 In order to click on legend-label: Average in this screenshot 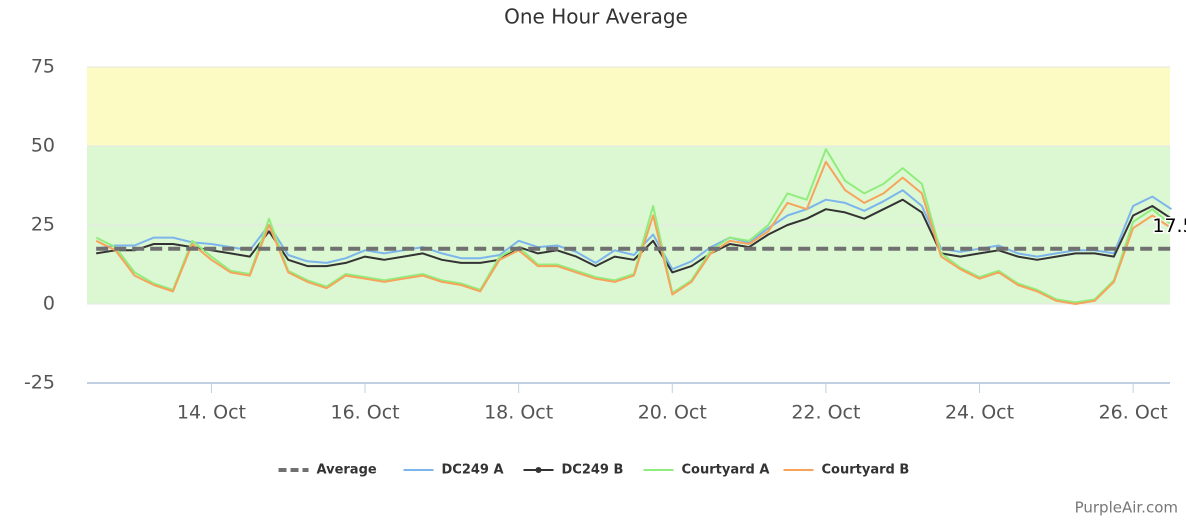, I will do `click(347, 470)`.